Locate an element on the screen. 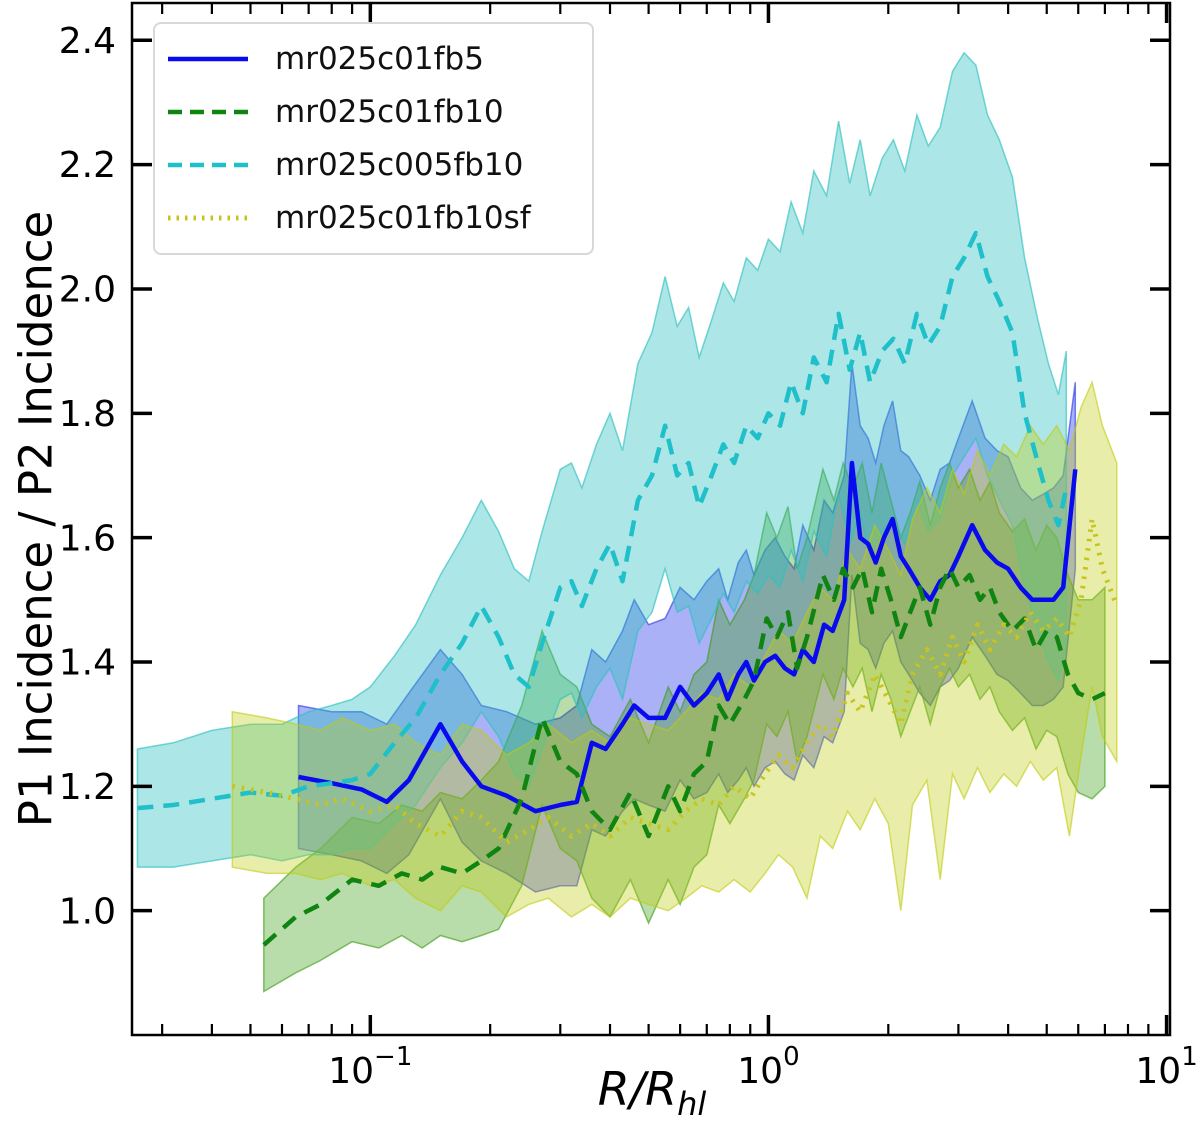  x-tick-label: 10⁻¹ is located at coordinates (370, 1067).